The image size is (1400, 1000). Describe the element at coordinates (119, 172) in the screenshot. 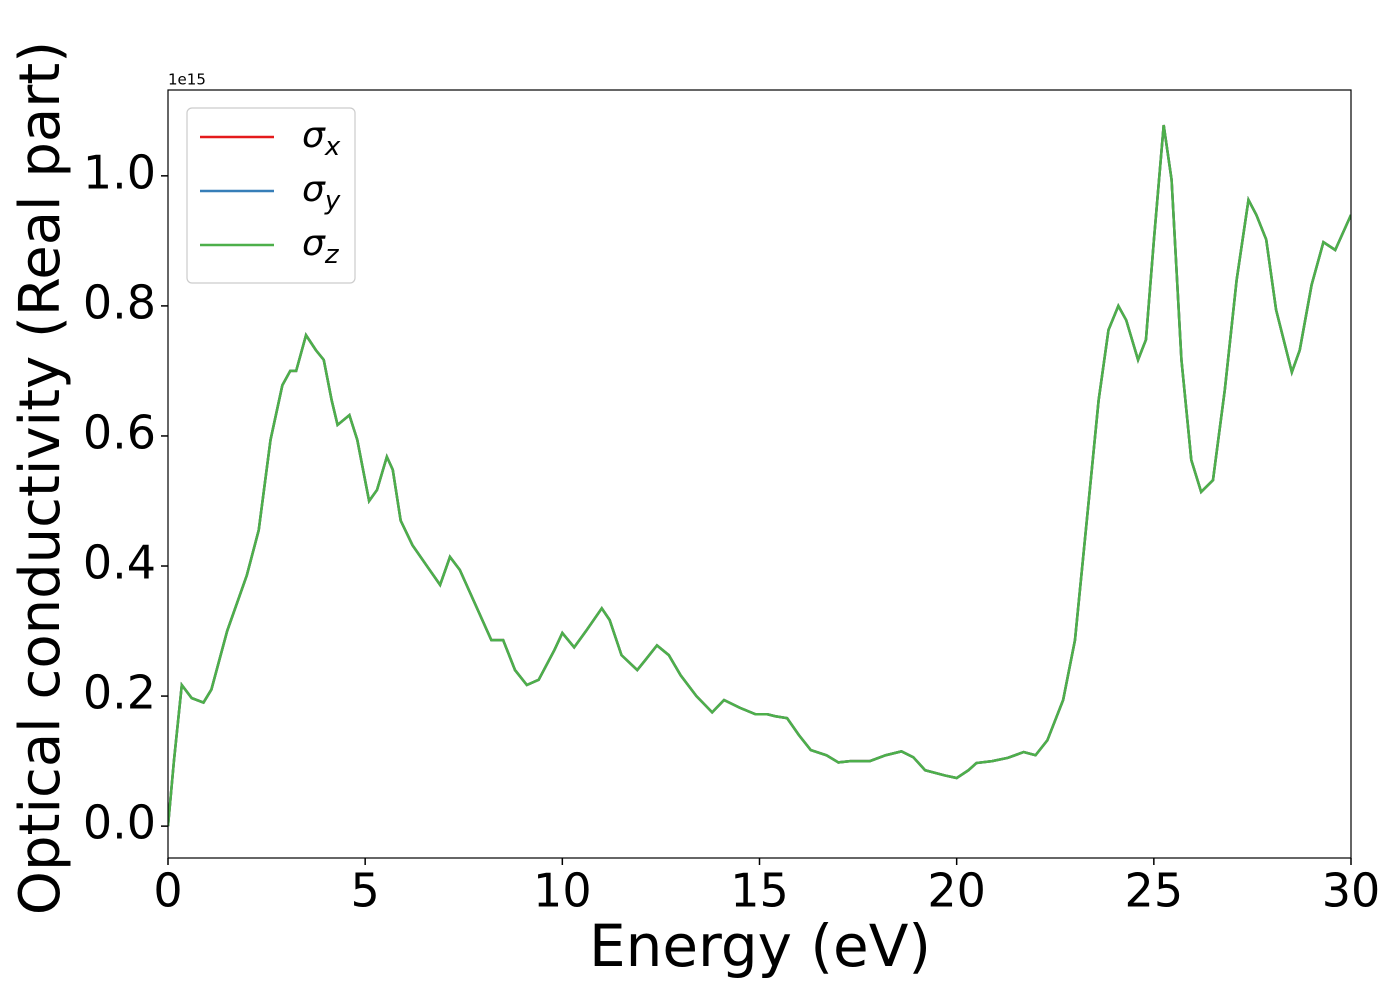

I see `y-tick-label: 1.0` at that location.